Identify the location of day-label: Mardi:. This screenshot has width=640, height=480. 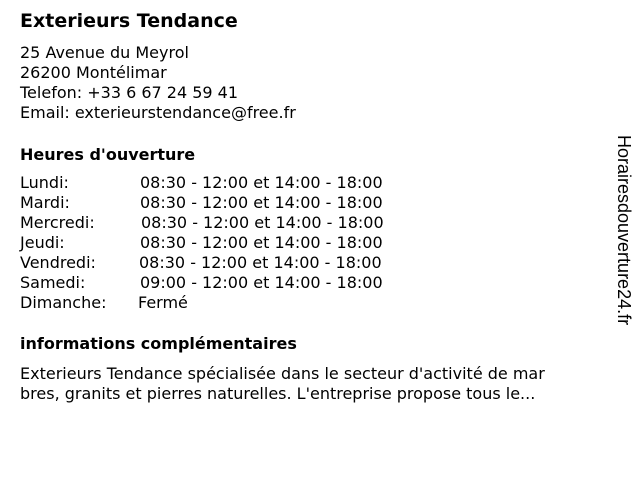
(45, 202).